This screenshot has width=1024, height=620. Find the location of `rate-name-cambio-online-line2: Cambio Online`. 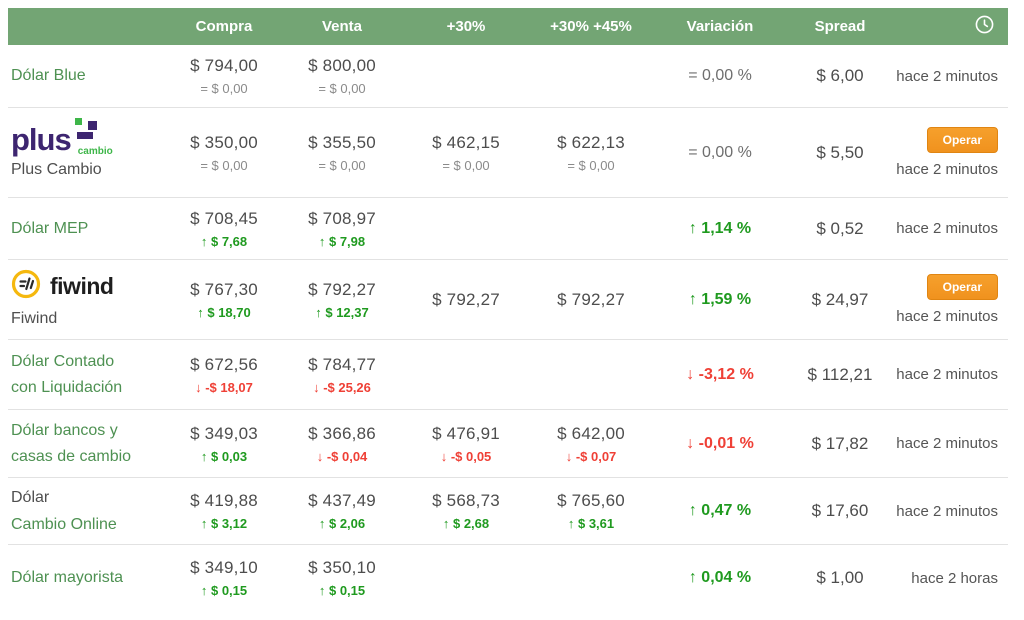

rate-name-cambio-online-line2: Cambio Online is located at coordinates (64, 524).